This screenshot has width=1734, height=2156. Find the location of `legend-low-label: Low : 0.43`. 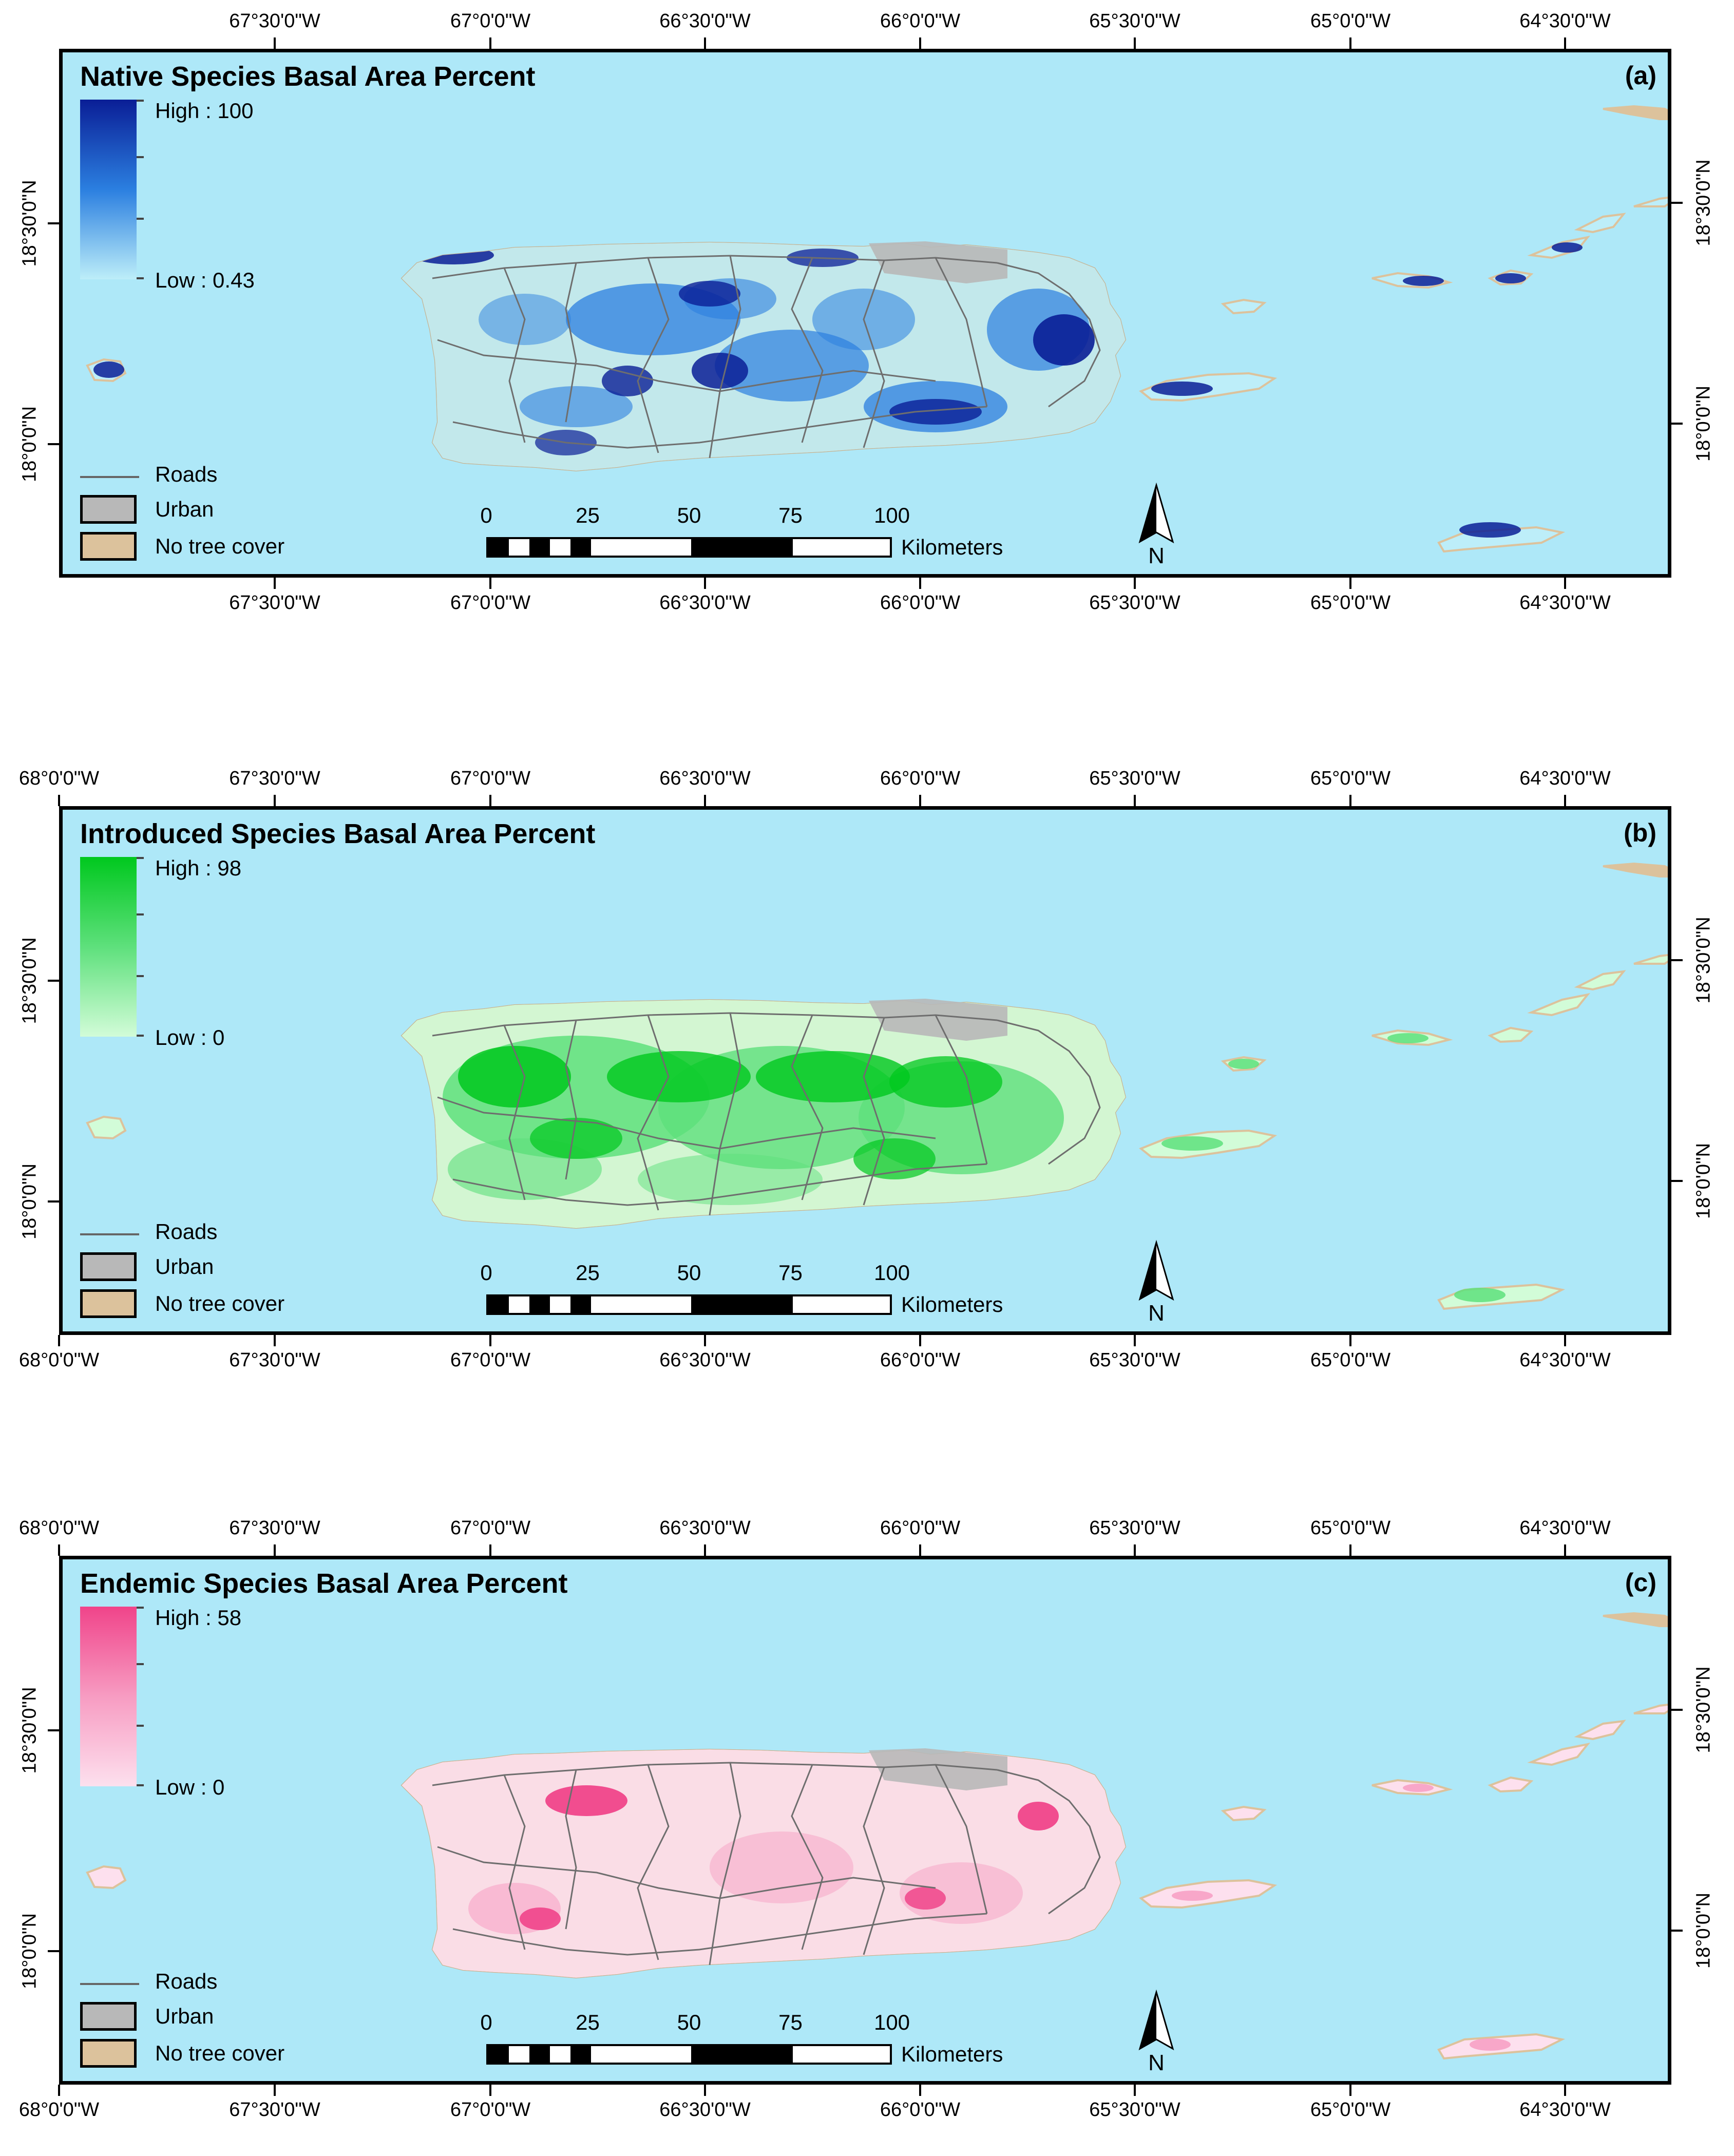

legend-low-label: Low : 0.43 is located at coordinates (205, 280).